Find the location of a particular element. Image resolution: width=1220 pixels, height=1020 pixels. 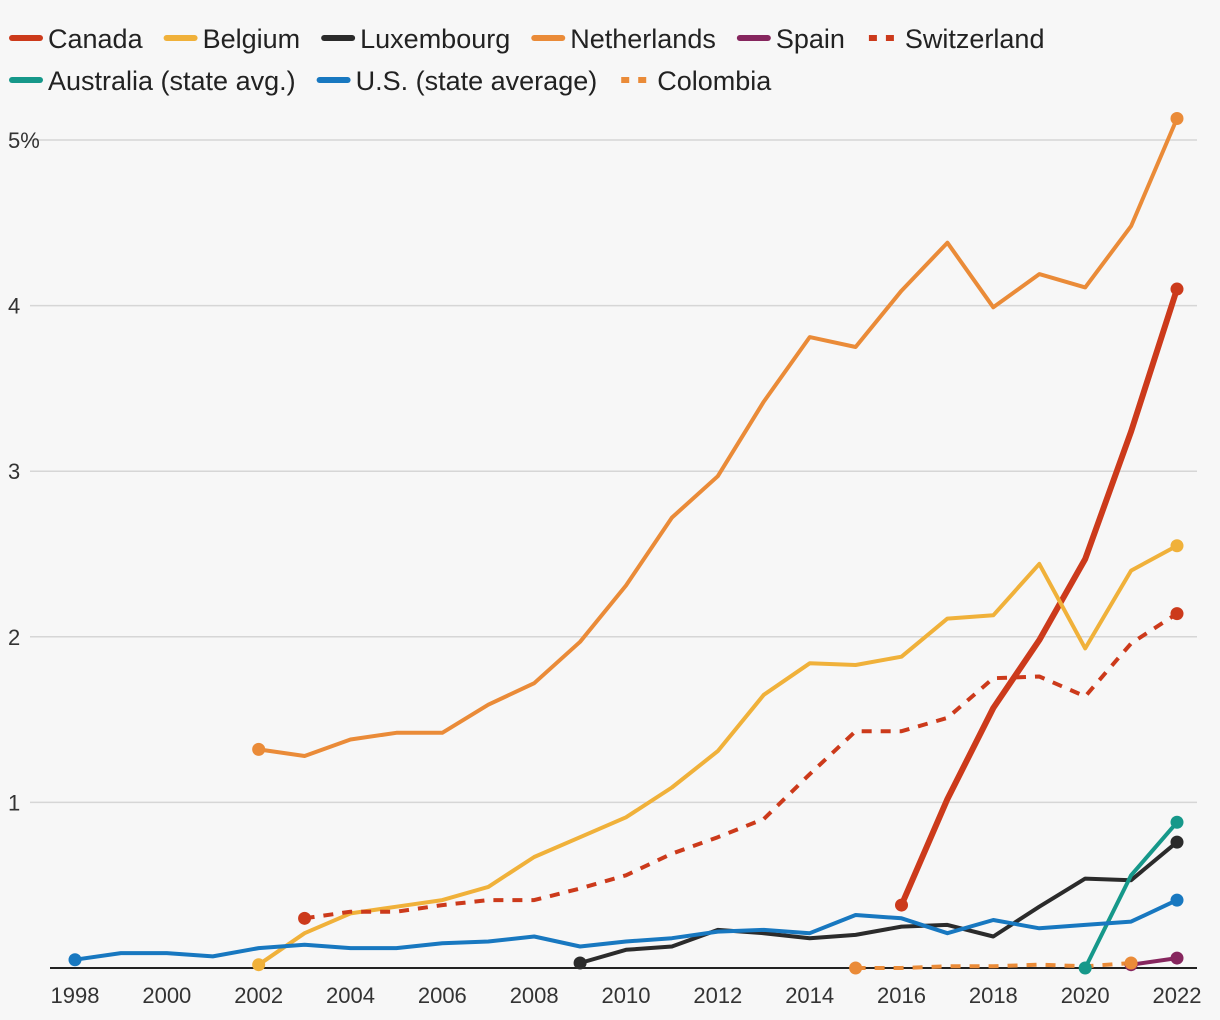

point-canada-2016 is located at coordinates (901, 905).